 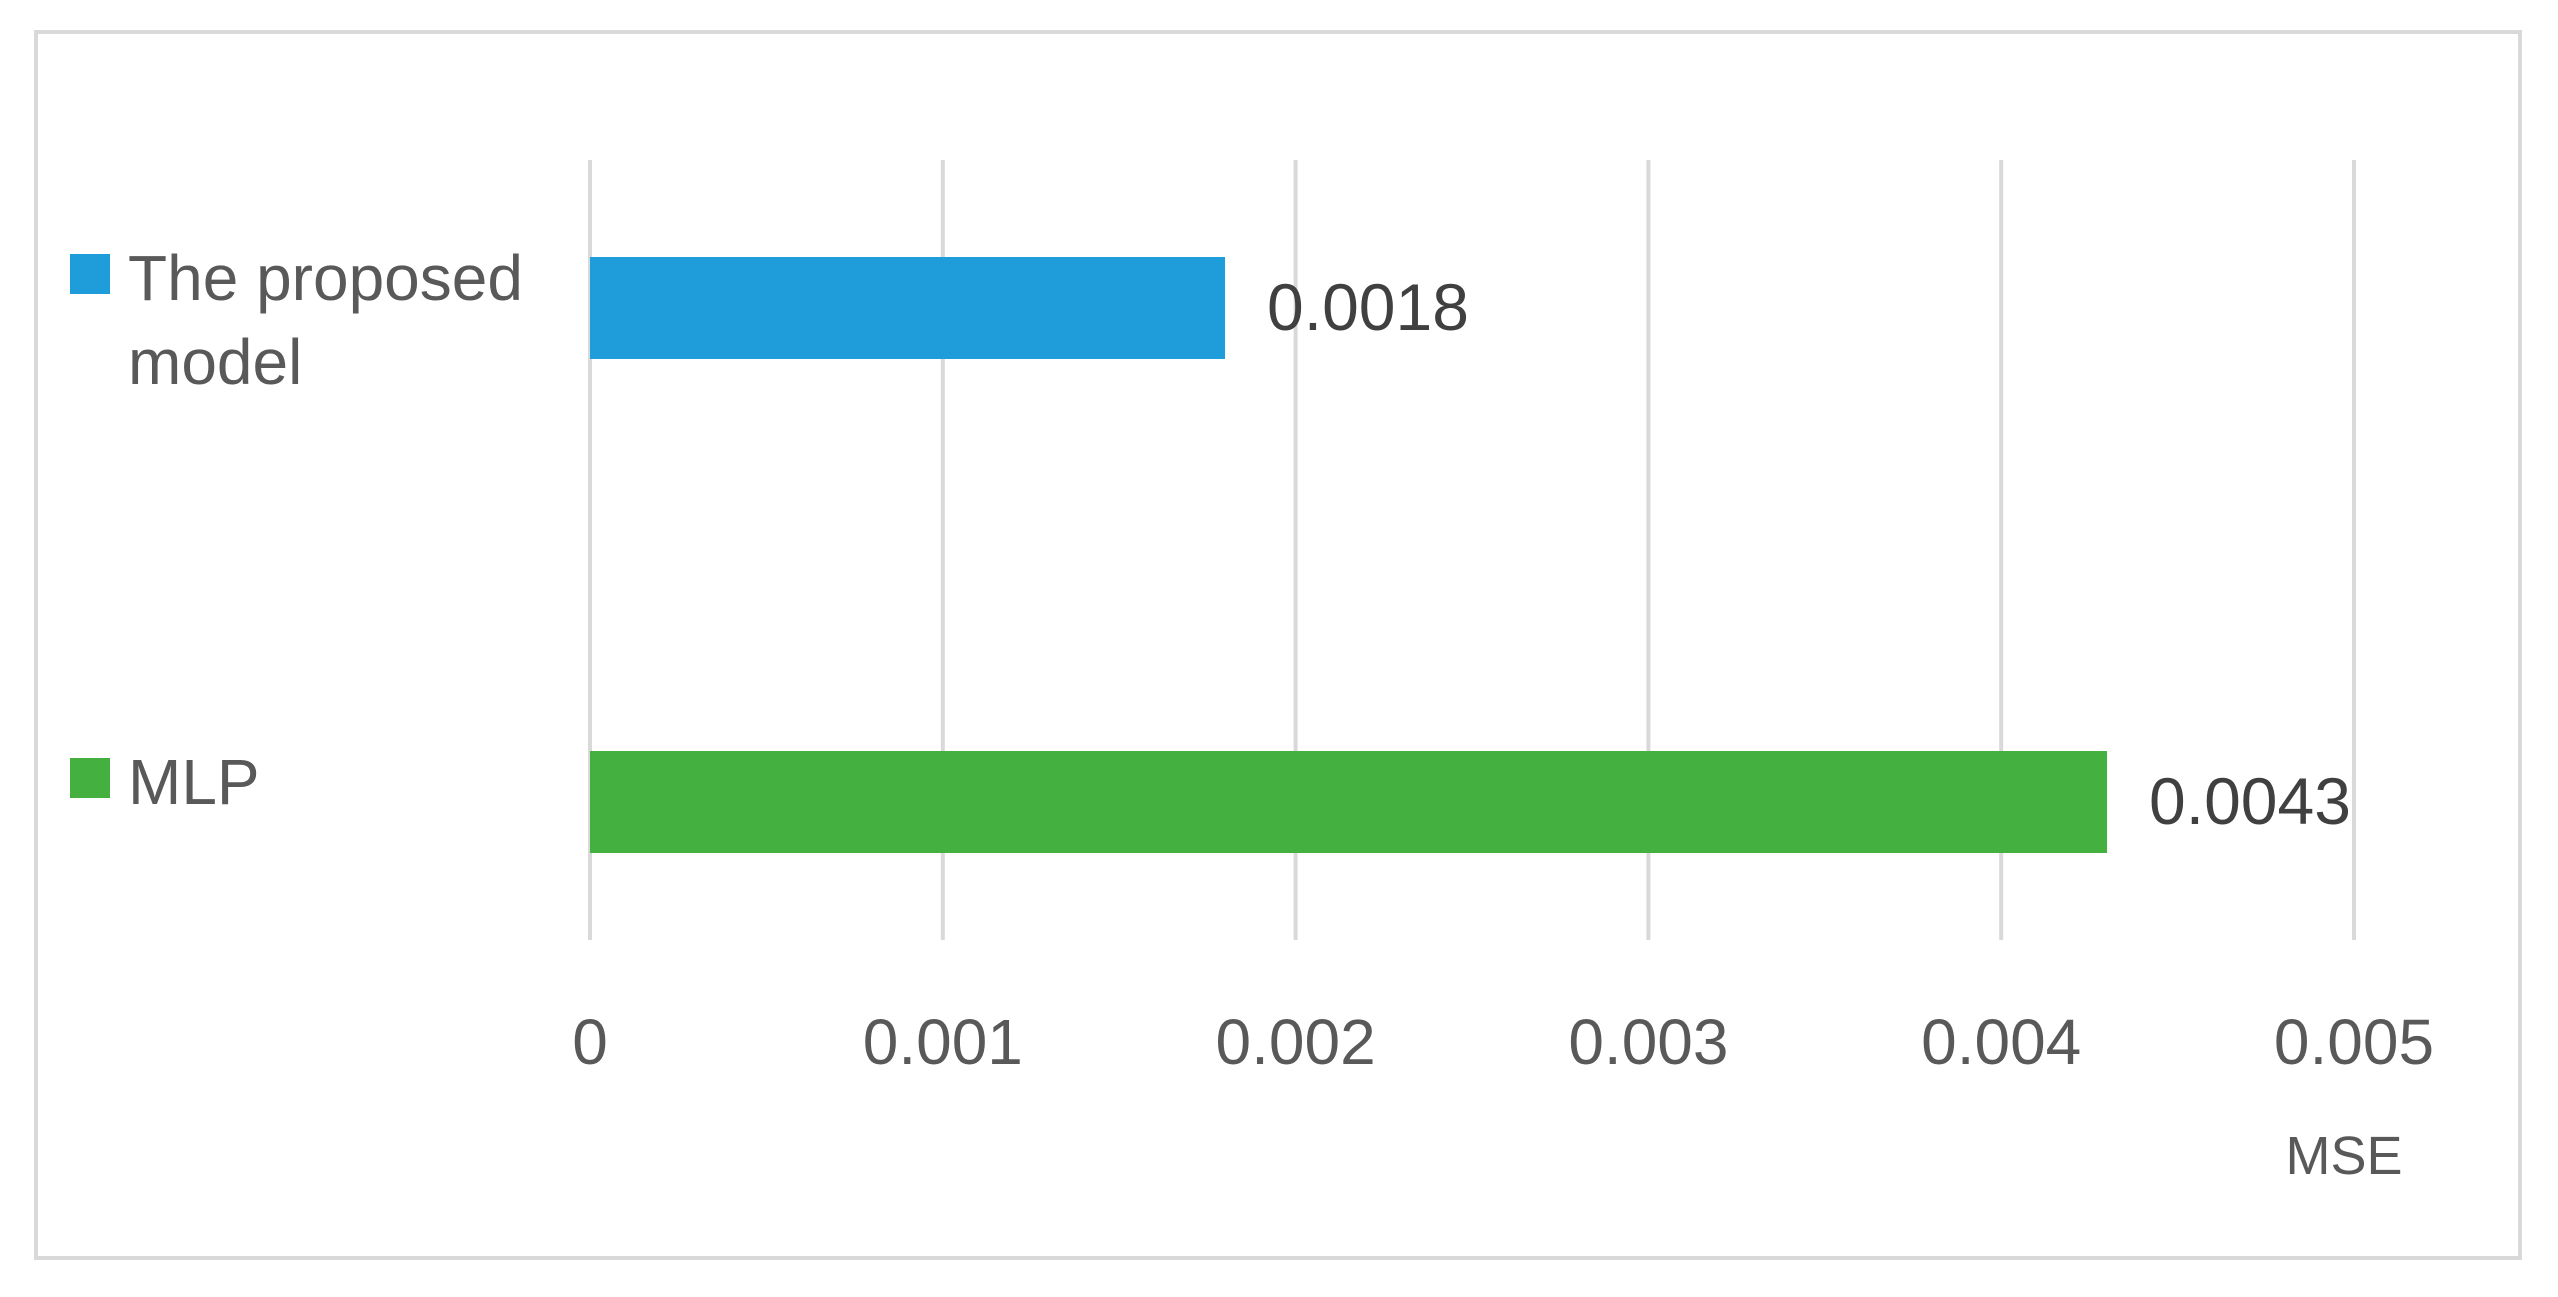 What do you see at coordinates (590, 1042) in the screenshot?
I see `x-tick-label-0: 0` at bounding box center [590, 1042].